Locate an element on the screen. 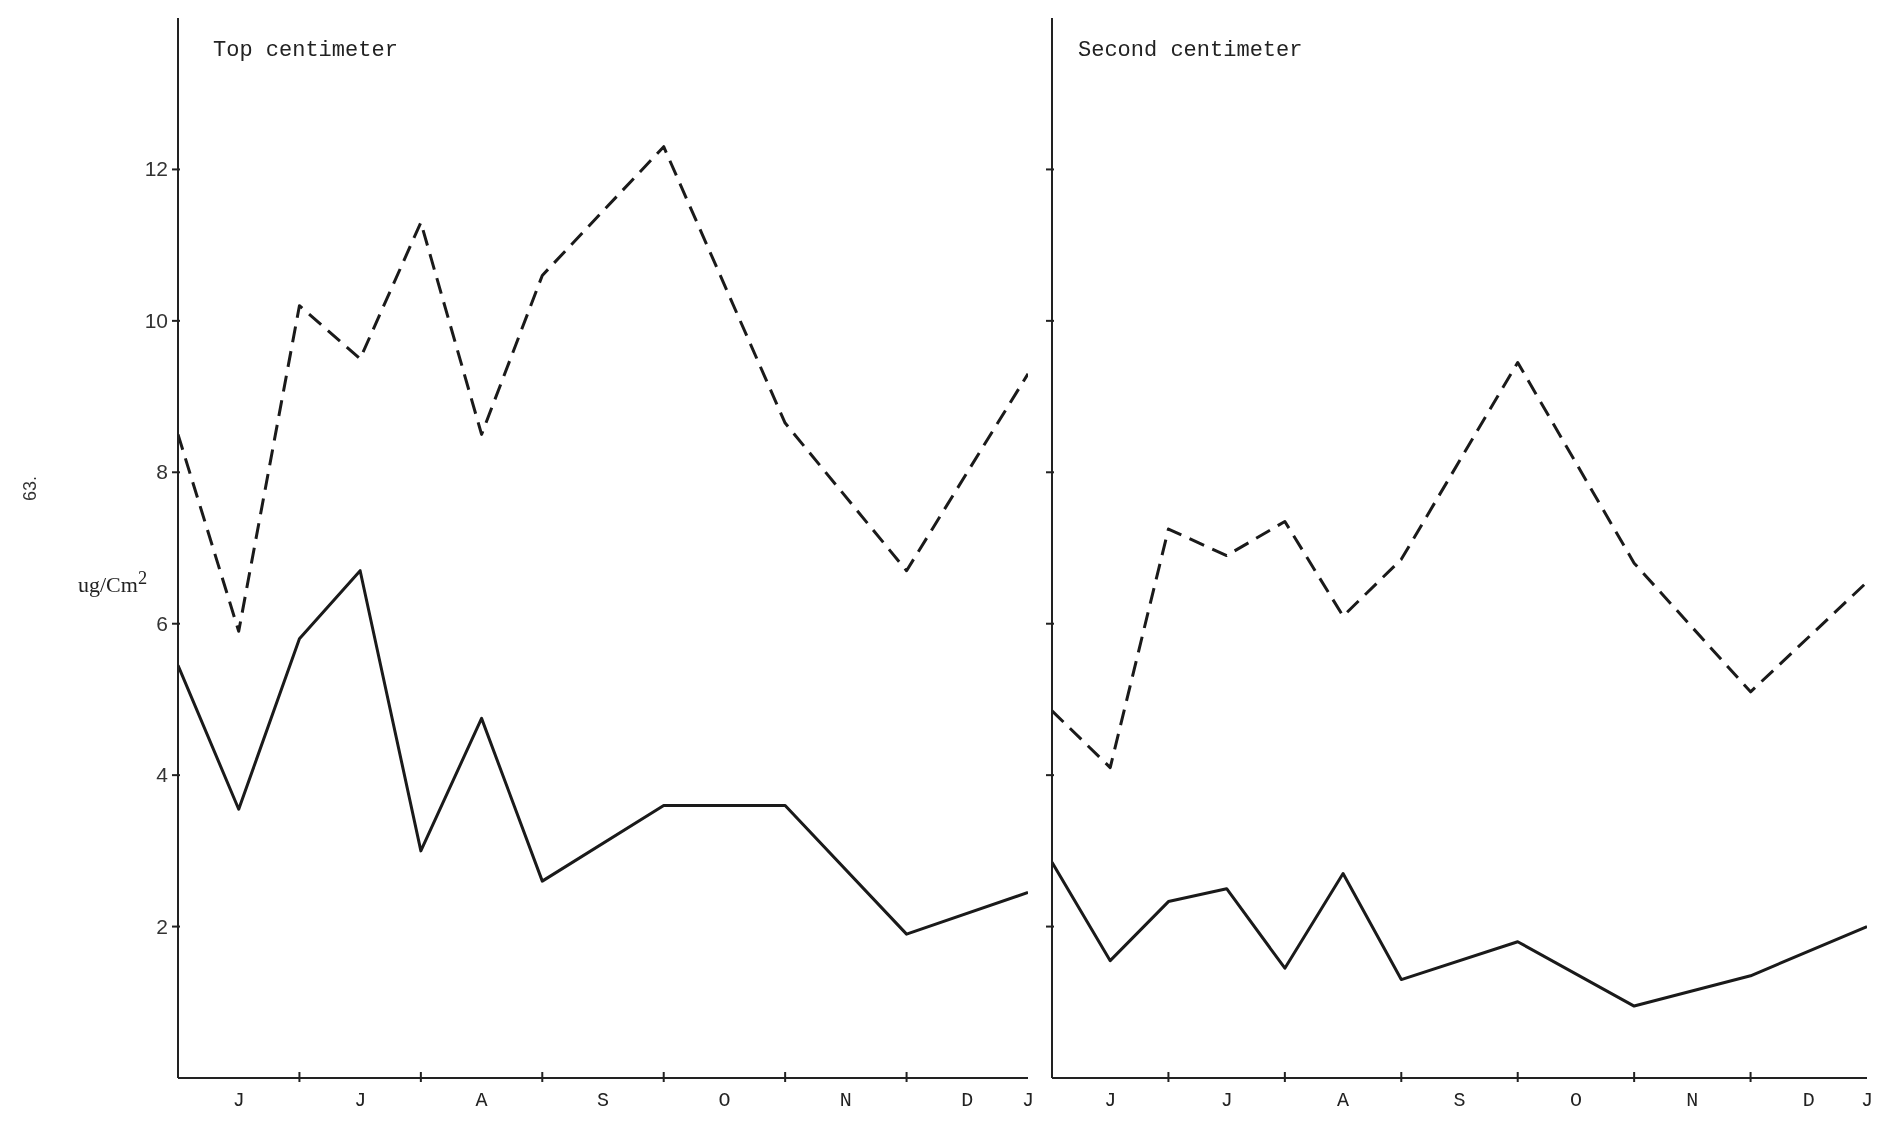  y-axis-title: ug/Cm$^{2}$ is located at coordinates (113, 583).